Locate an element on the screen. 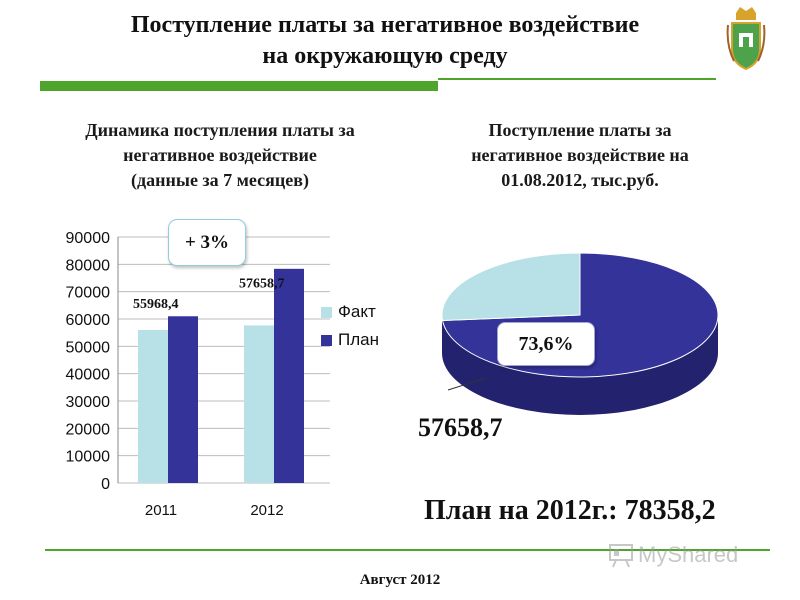  y-tick-label: 40000 is located at coordinates (88, 375).